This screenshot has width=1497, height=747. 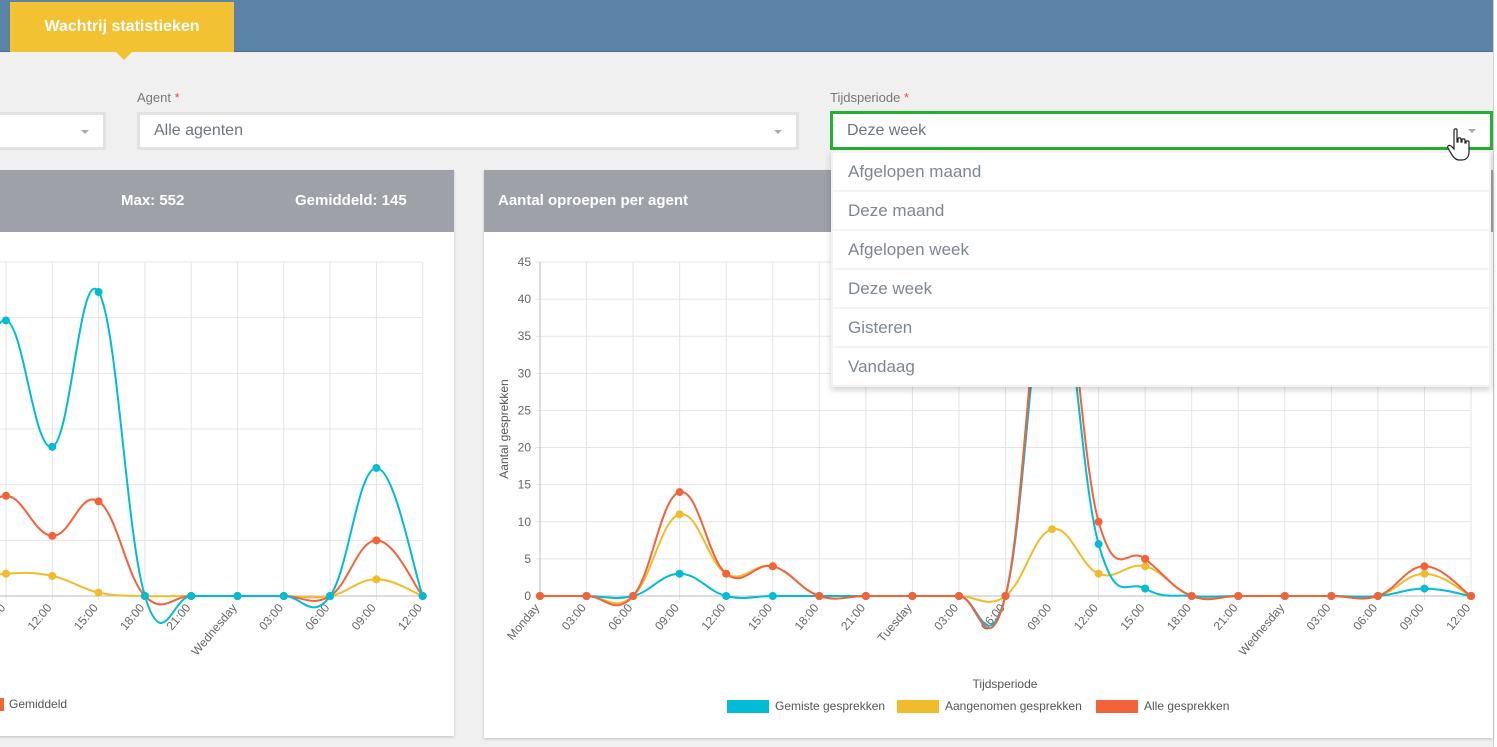 I want to click on y-tick-label: 30, so click(x=525, y=373).